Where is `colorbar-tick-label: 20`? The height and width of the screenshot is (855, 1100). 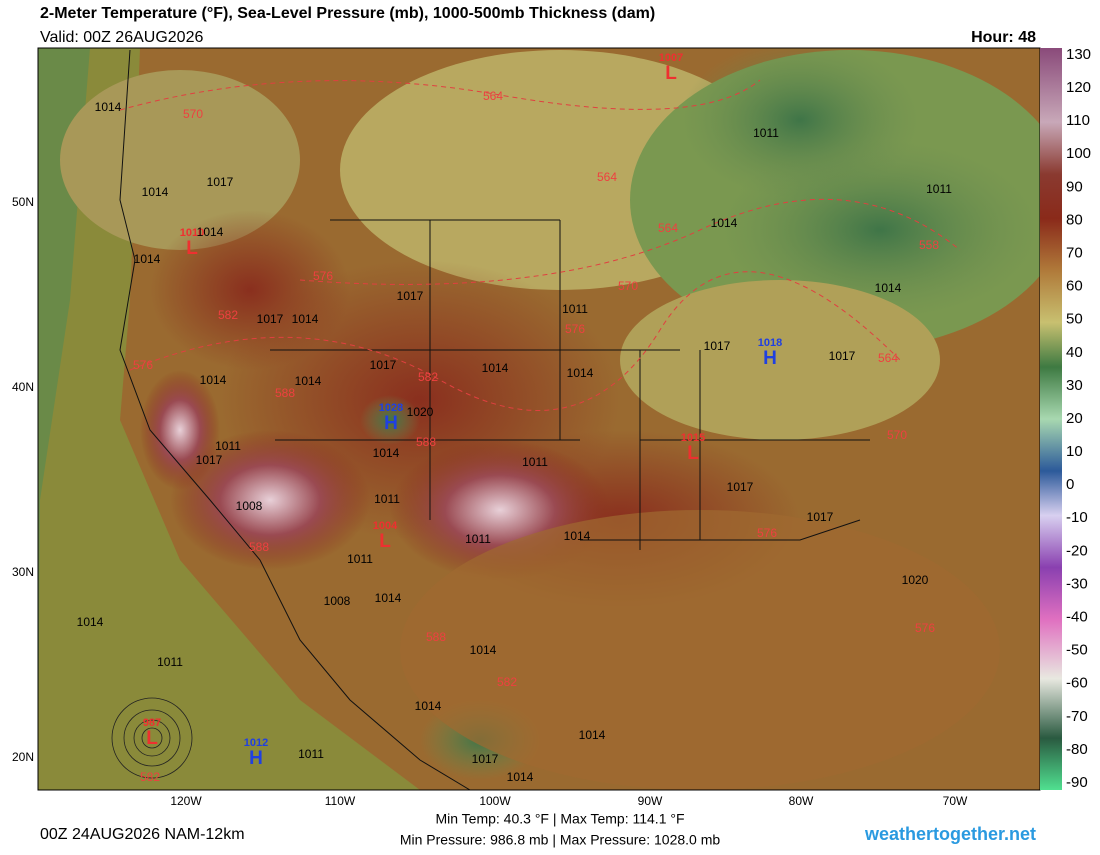
colorbar-tick-label: 20 is located at coordinates (1074, 418).